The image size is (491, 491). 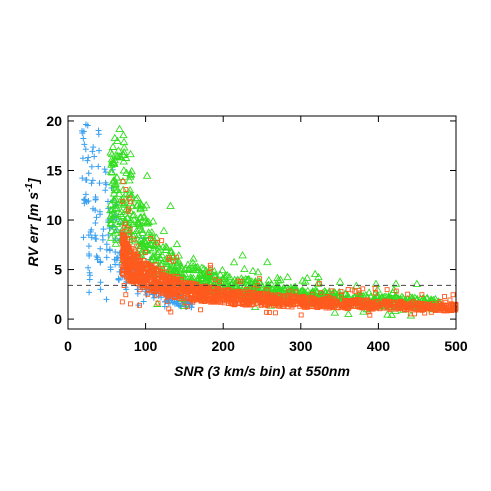 What do you see at coordinates (58, 319) in the screenshot?
I see `y-tick-label: 0` at bounding box center [58, 319].